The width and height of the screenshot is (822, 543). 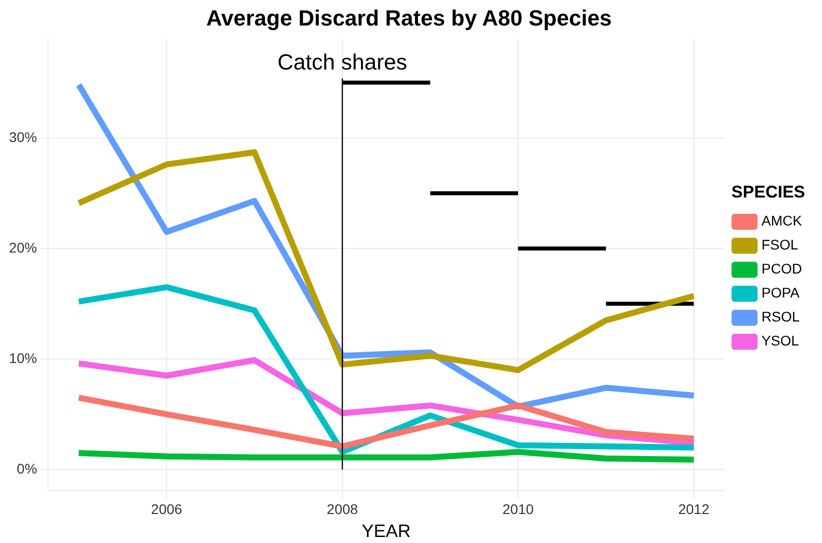 I want to click on y-tick-label: 20%, so click(x=23, y=247).